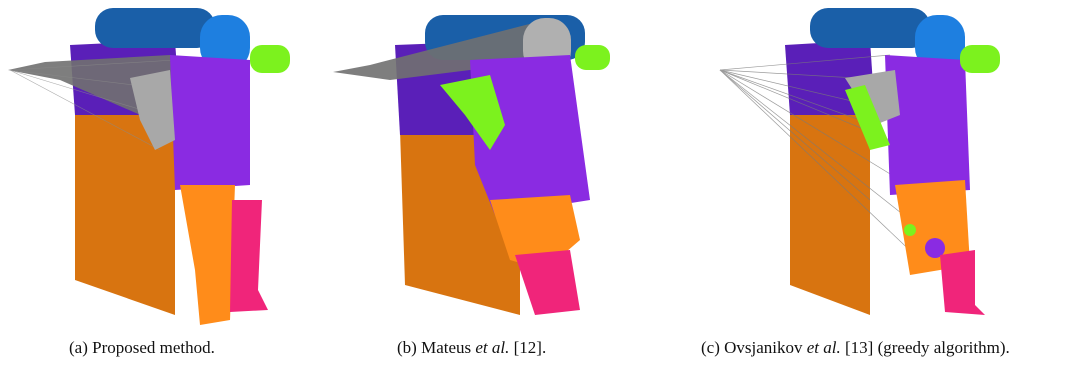 The image size is (1082, 370). Describe the element at coordinates (436, 347) in the screenshot. I see `caption-b-text: (b) Mateus` at that location.